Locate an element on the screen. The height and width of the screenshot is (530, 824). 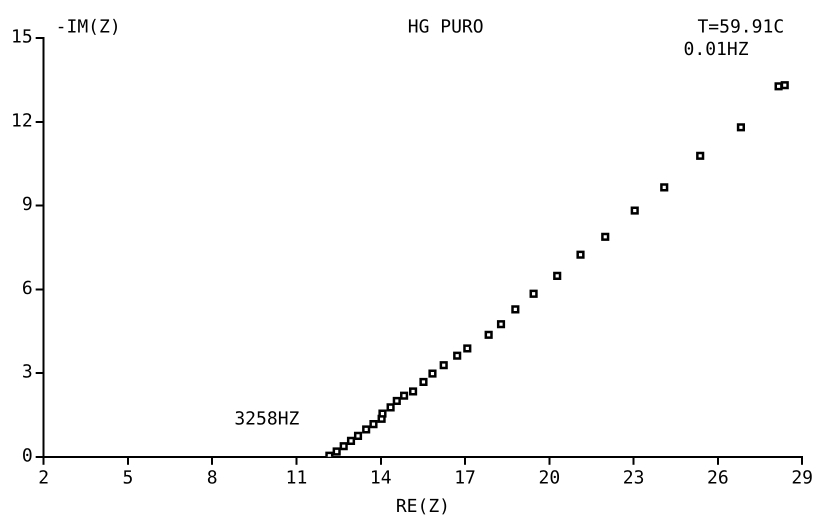
x-tick-label: 5 is located at coordinates (128, 477).